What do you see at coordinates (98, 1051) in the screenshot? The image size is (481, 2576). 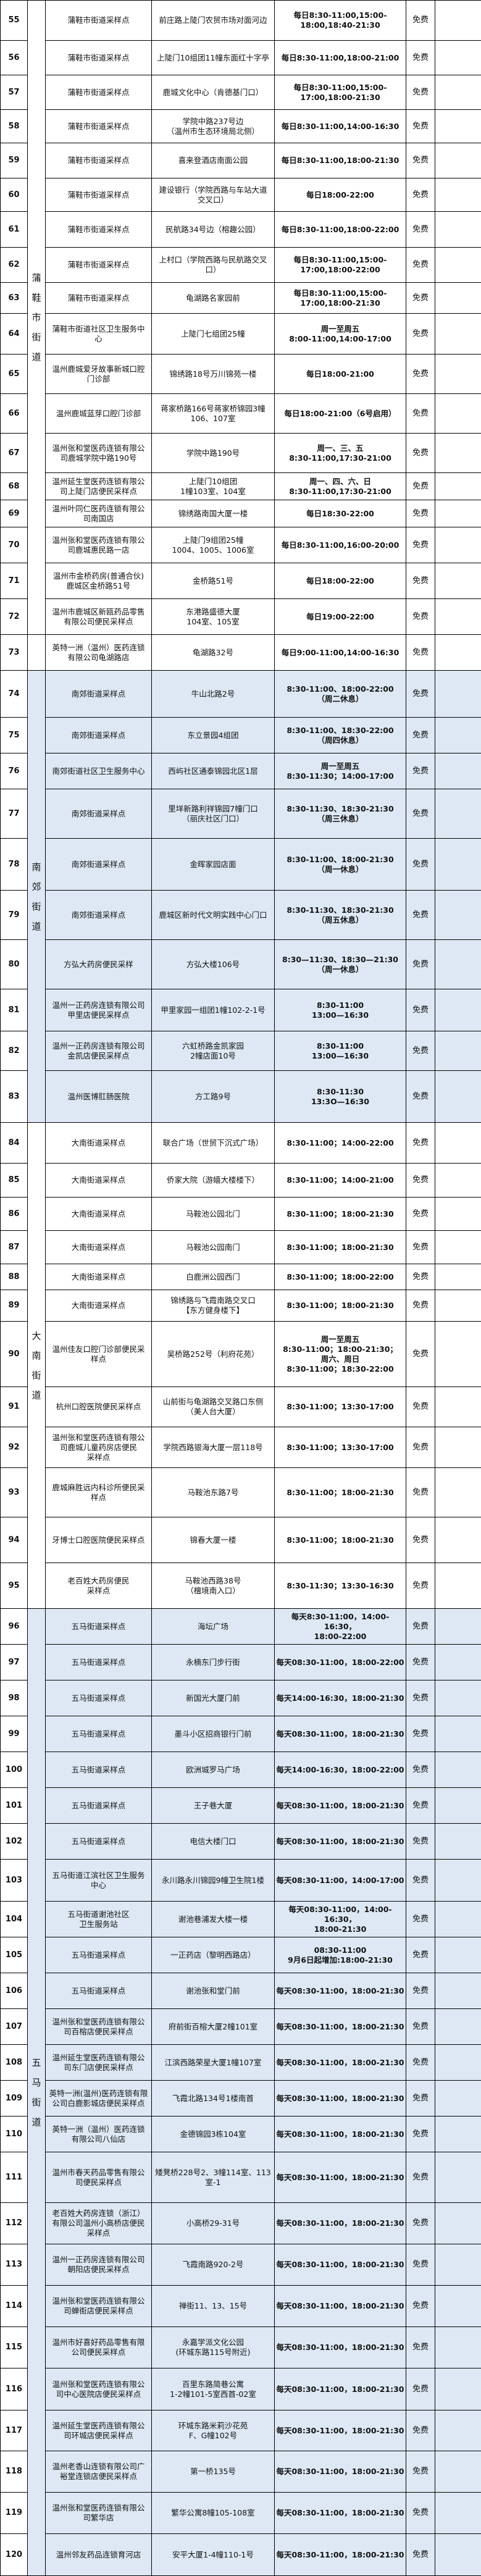 I see `site-name: 温州一正药房连锁有限公司 金凯店便民采样点` at bounding box center [98, 1051].